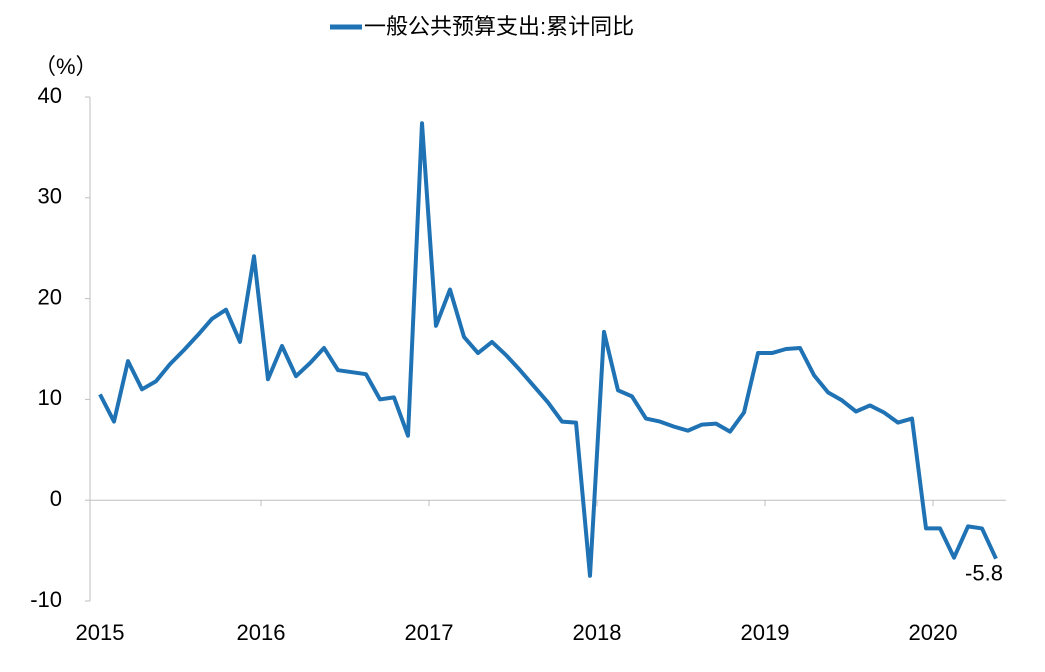  I want to click on data-label: -5.8, so click(984, 572).